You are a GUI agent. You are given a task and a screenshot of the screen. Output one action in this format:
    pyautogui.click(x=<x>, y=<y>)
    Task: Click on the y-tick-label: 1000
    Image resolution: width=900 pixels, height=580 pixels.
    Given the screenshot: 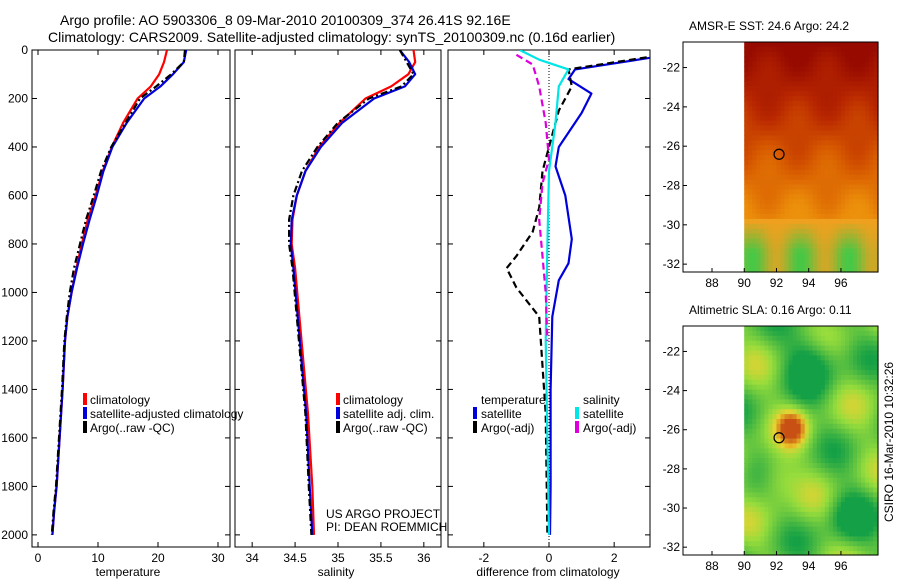 What is the action you would take?
    pyautogui.click(x=14, y=292)
    